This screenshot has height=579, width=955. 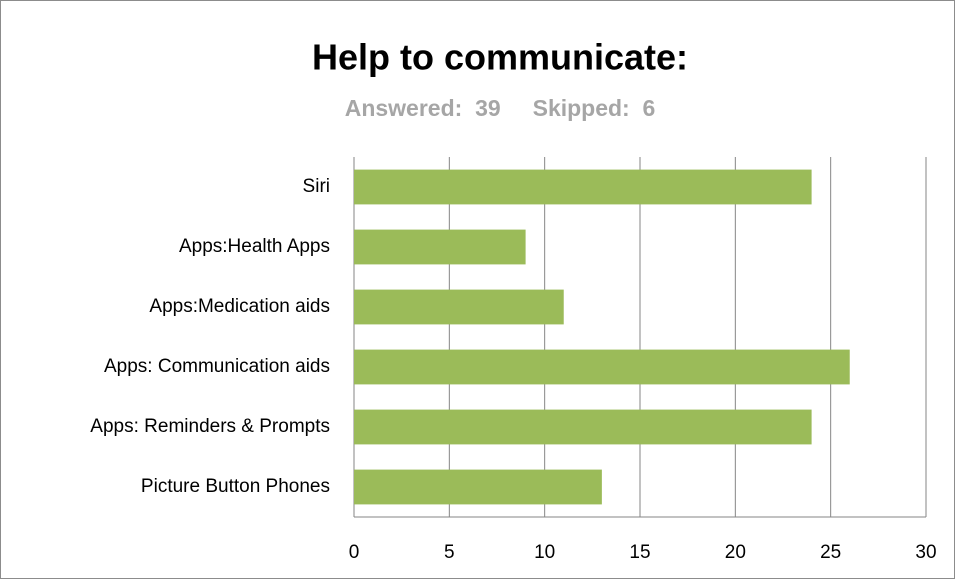 What do you see at coordinates (235, 486) in the screenshot?
I see `y-tick-label: Picture Button Phones` at bounding box center [235, 486].